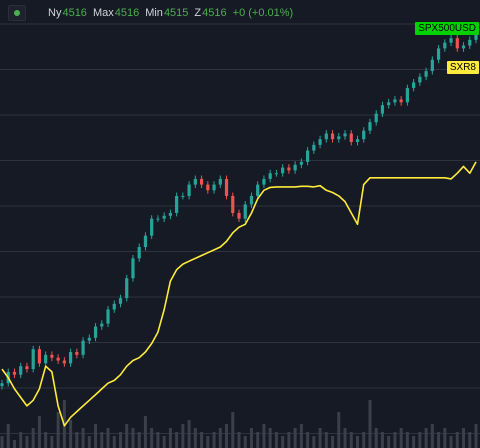 The height and width of the screenshot is (448, 480). What do you see at coordinates (447, 28) in the screenshot?
I see `price-label-spx500usd: SPX500USD` at bounding box center [447, 28].